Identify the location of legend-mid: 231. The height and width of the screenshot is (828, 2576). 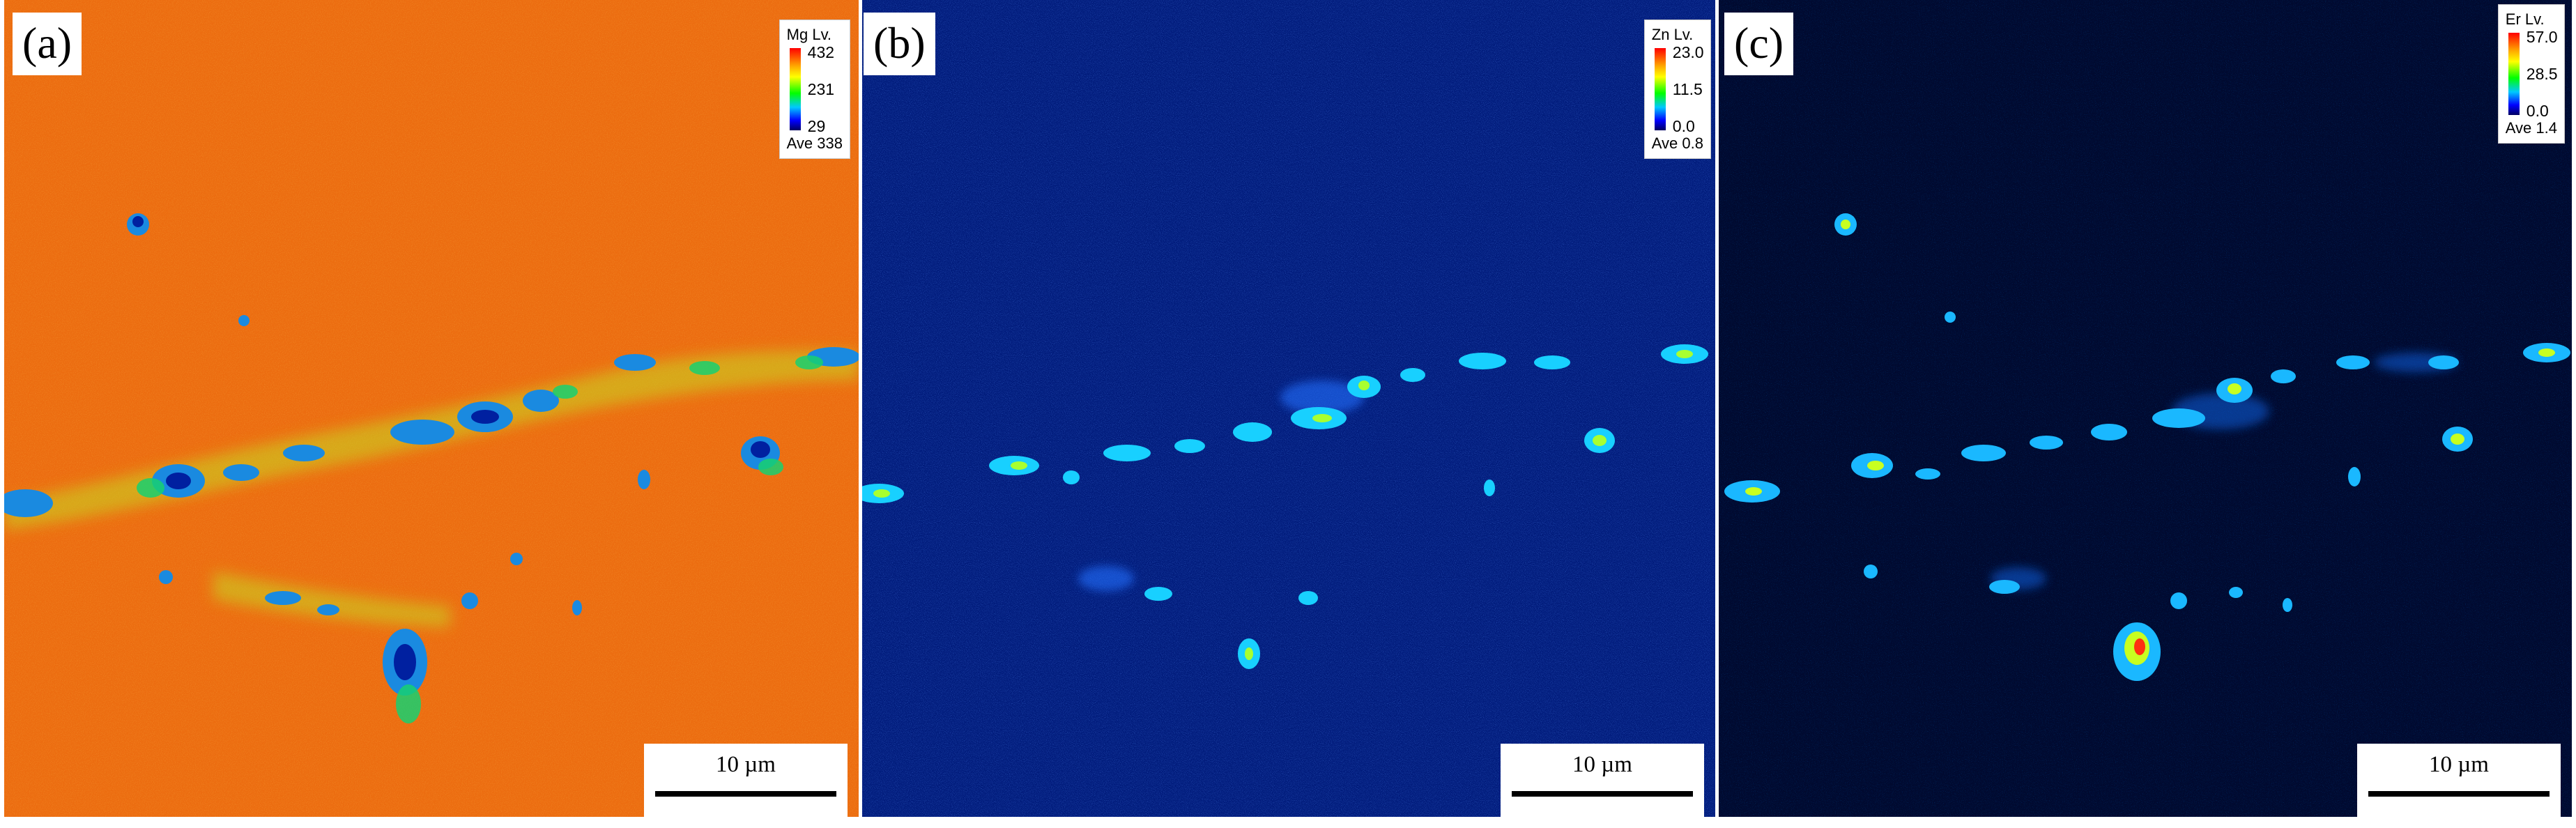
(821, 89).